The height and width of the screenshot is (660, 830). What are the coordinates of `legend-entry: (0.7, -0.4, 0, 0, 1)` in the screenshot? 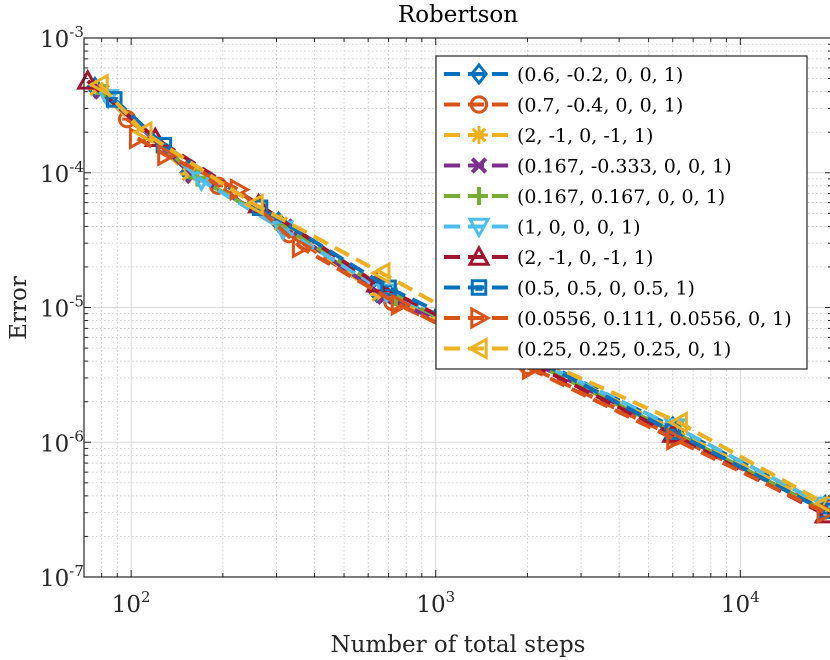 It's located at (563, 106).